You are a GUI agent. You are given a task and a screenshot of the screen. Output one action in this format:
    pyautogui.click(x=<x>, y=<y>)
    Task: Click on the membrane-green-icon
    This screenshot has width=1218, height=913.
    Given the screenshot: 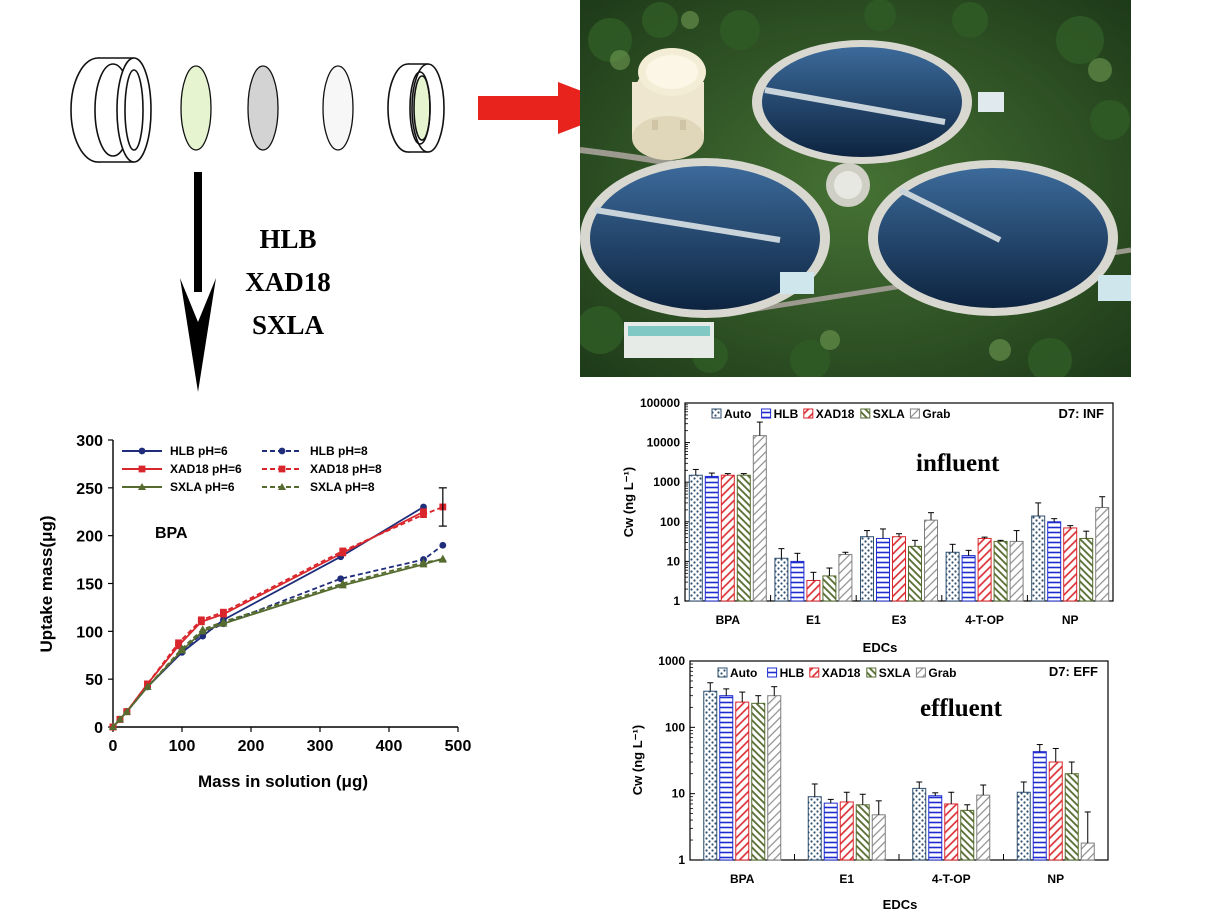 What is the action you would take?
    pyautogui.click(x=196, y=108)
    